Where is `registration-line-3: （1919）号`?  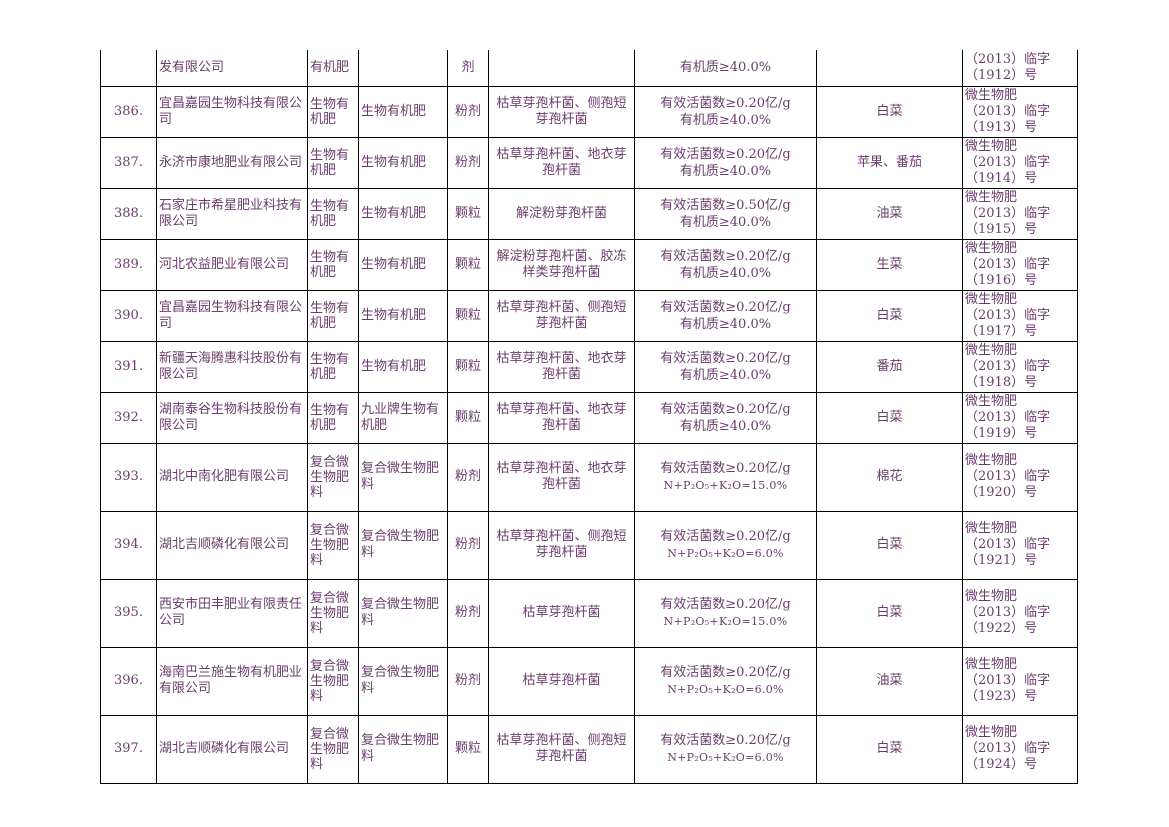 registration-line-3: （1919）号 is located at coordinates (1001, 433).